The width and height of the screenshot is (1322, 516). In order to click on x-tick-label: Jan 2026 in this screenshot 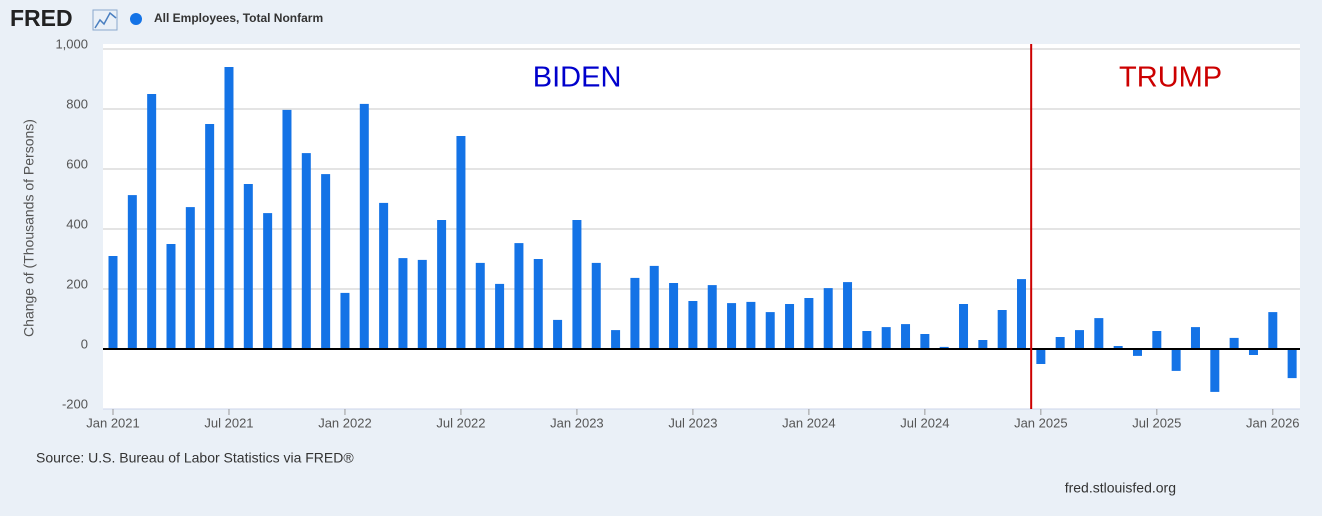, I will do `click(1273, 422)`.